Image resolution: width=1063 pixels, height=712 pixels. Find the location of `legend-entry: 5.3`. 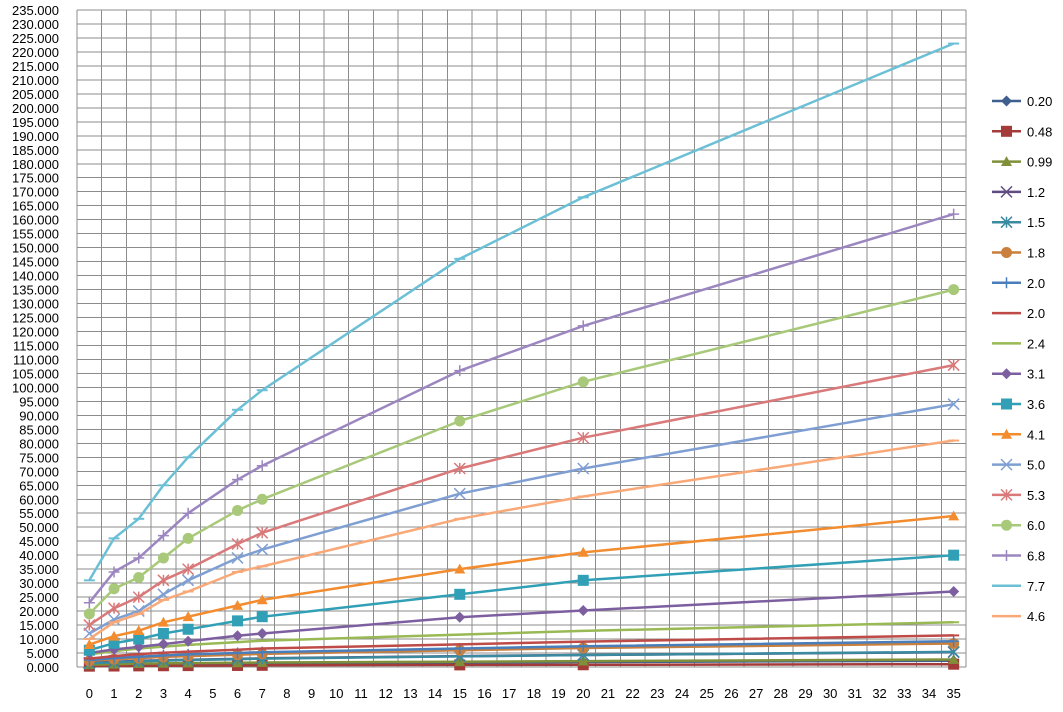

legend-entry: 5.3 is located at coordinates (1018, 495).